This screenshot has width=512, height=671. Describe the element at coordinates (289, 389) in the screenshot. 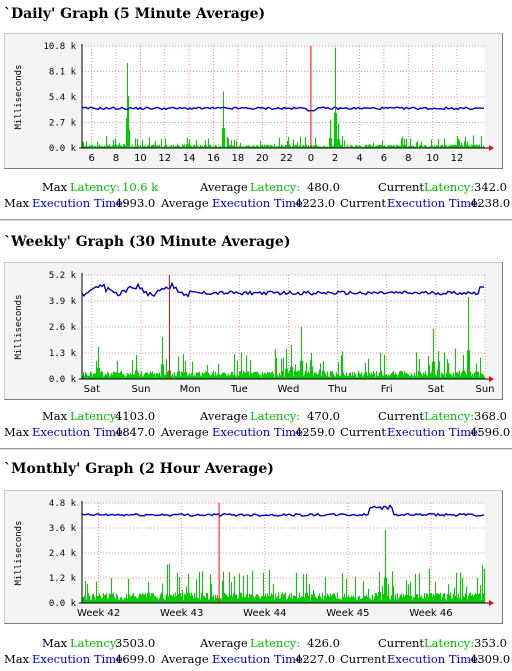

I see `x-tick-label: Wed` at that location.